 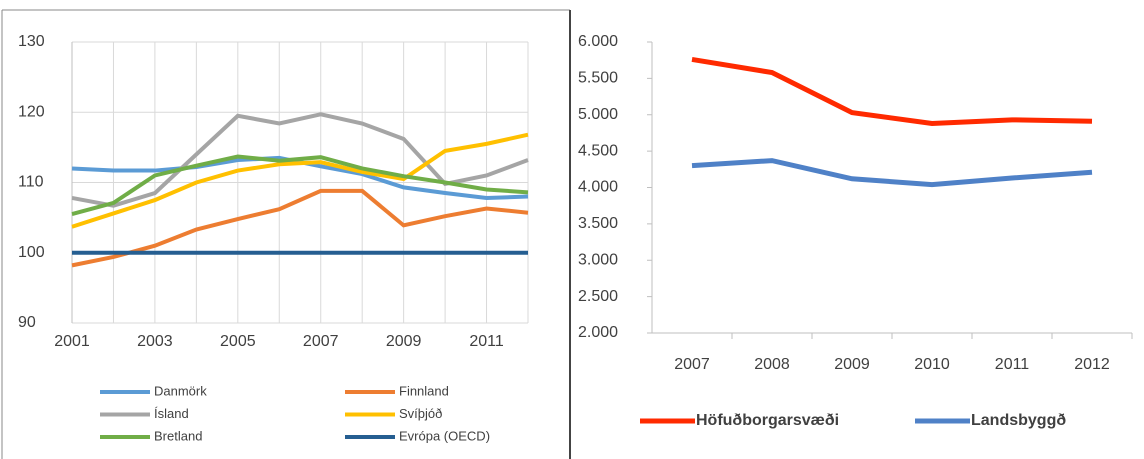 I want to click on y-tick-label: 5.000, so click(x=598, y=114).